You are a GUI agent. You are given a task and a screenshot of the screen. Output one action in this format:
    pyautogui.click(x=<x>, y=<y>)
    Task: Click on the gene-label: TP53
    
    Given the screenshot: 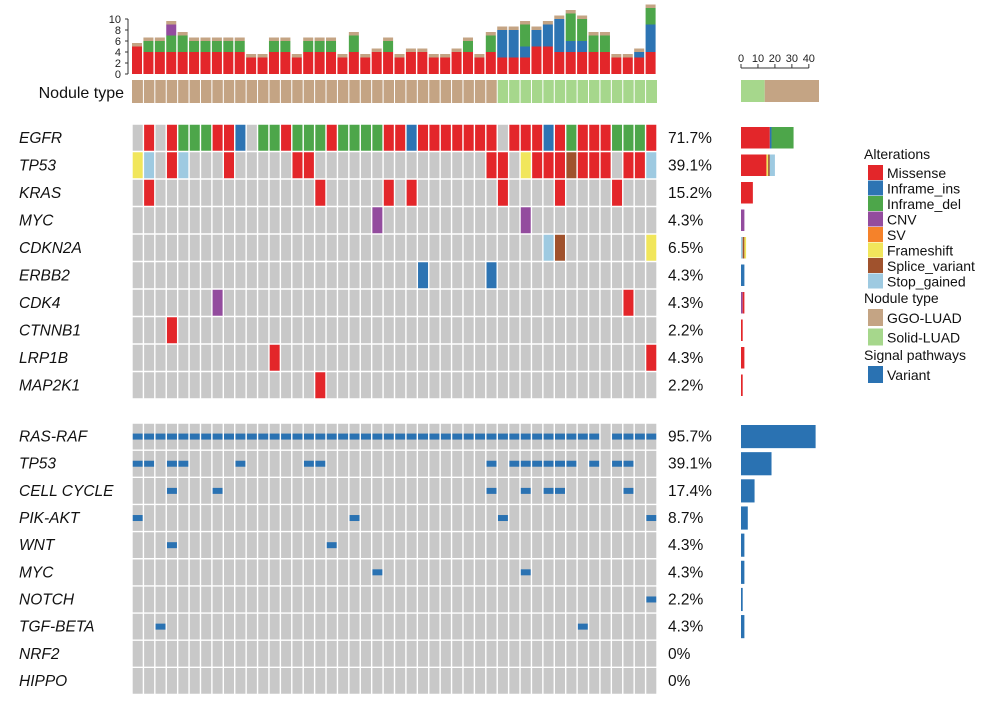 What is the action you would take?
    pyautogui.click(x=37, y=165)
    